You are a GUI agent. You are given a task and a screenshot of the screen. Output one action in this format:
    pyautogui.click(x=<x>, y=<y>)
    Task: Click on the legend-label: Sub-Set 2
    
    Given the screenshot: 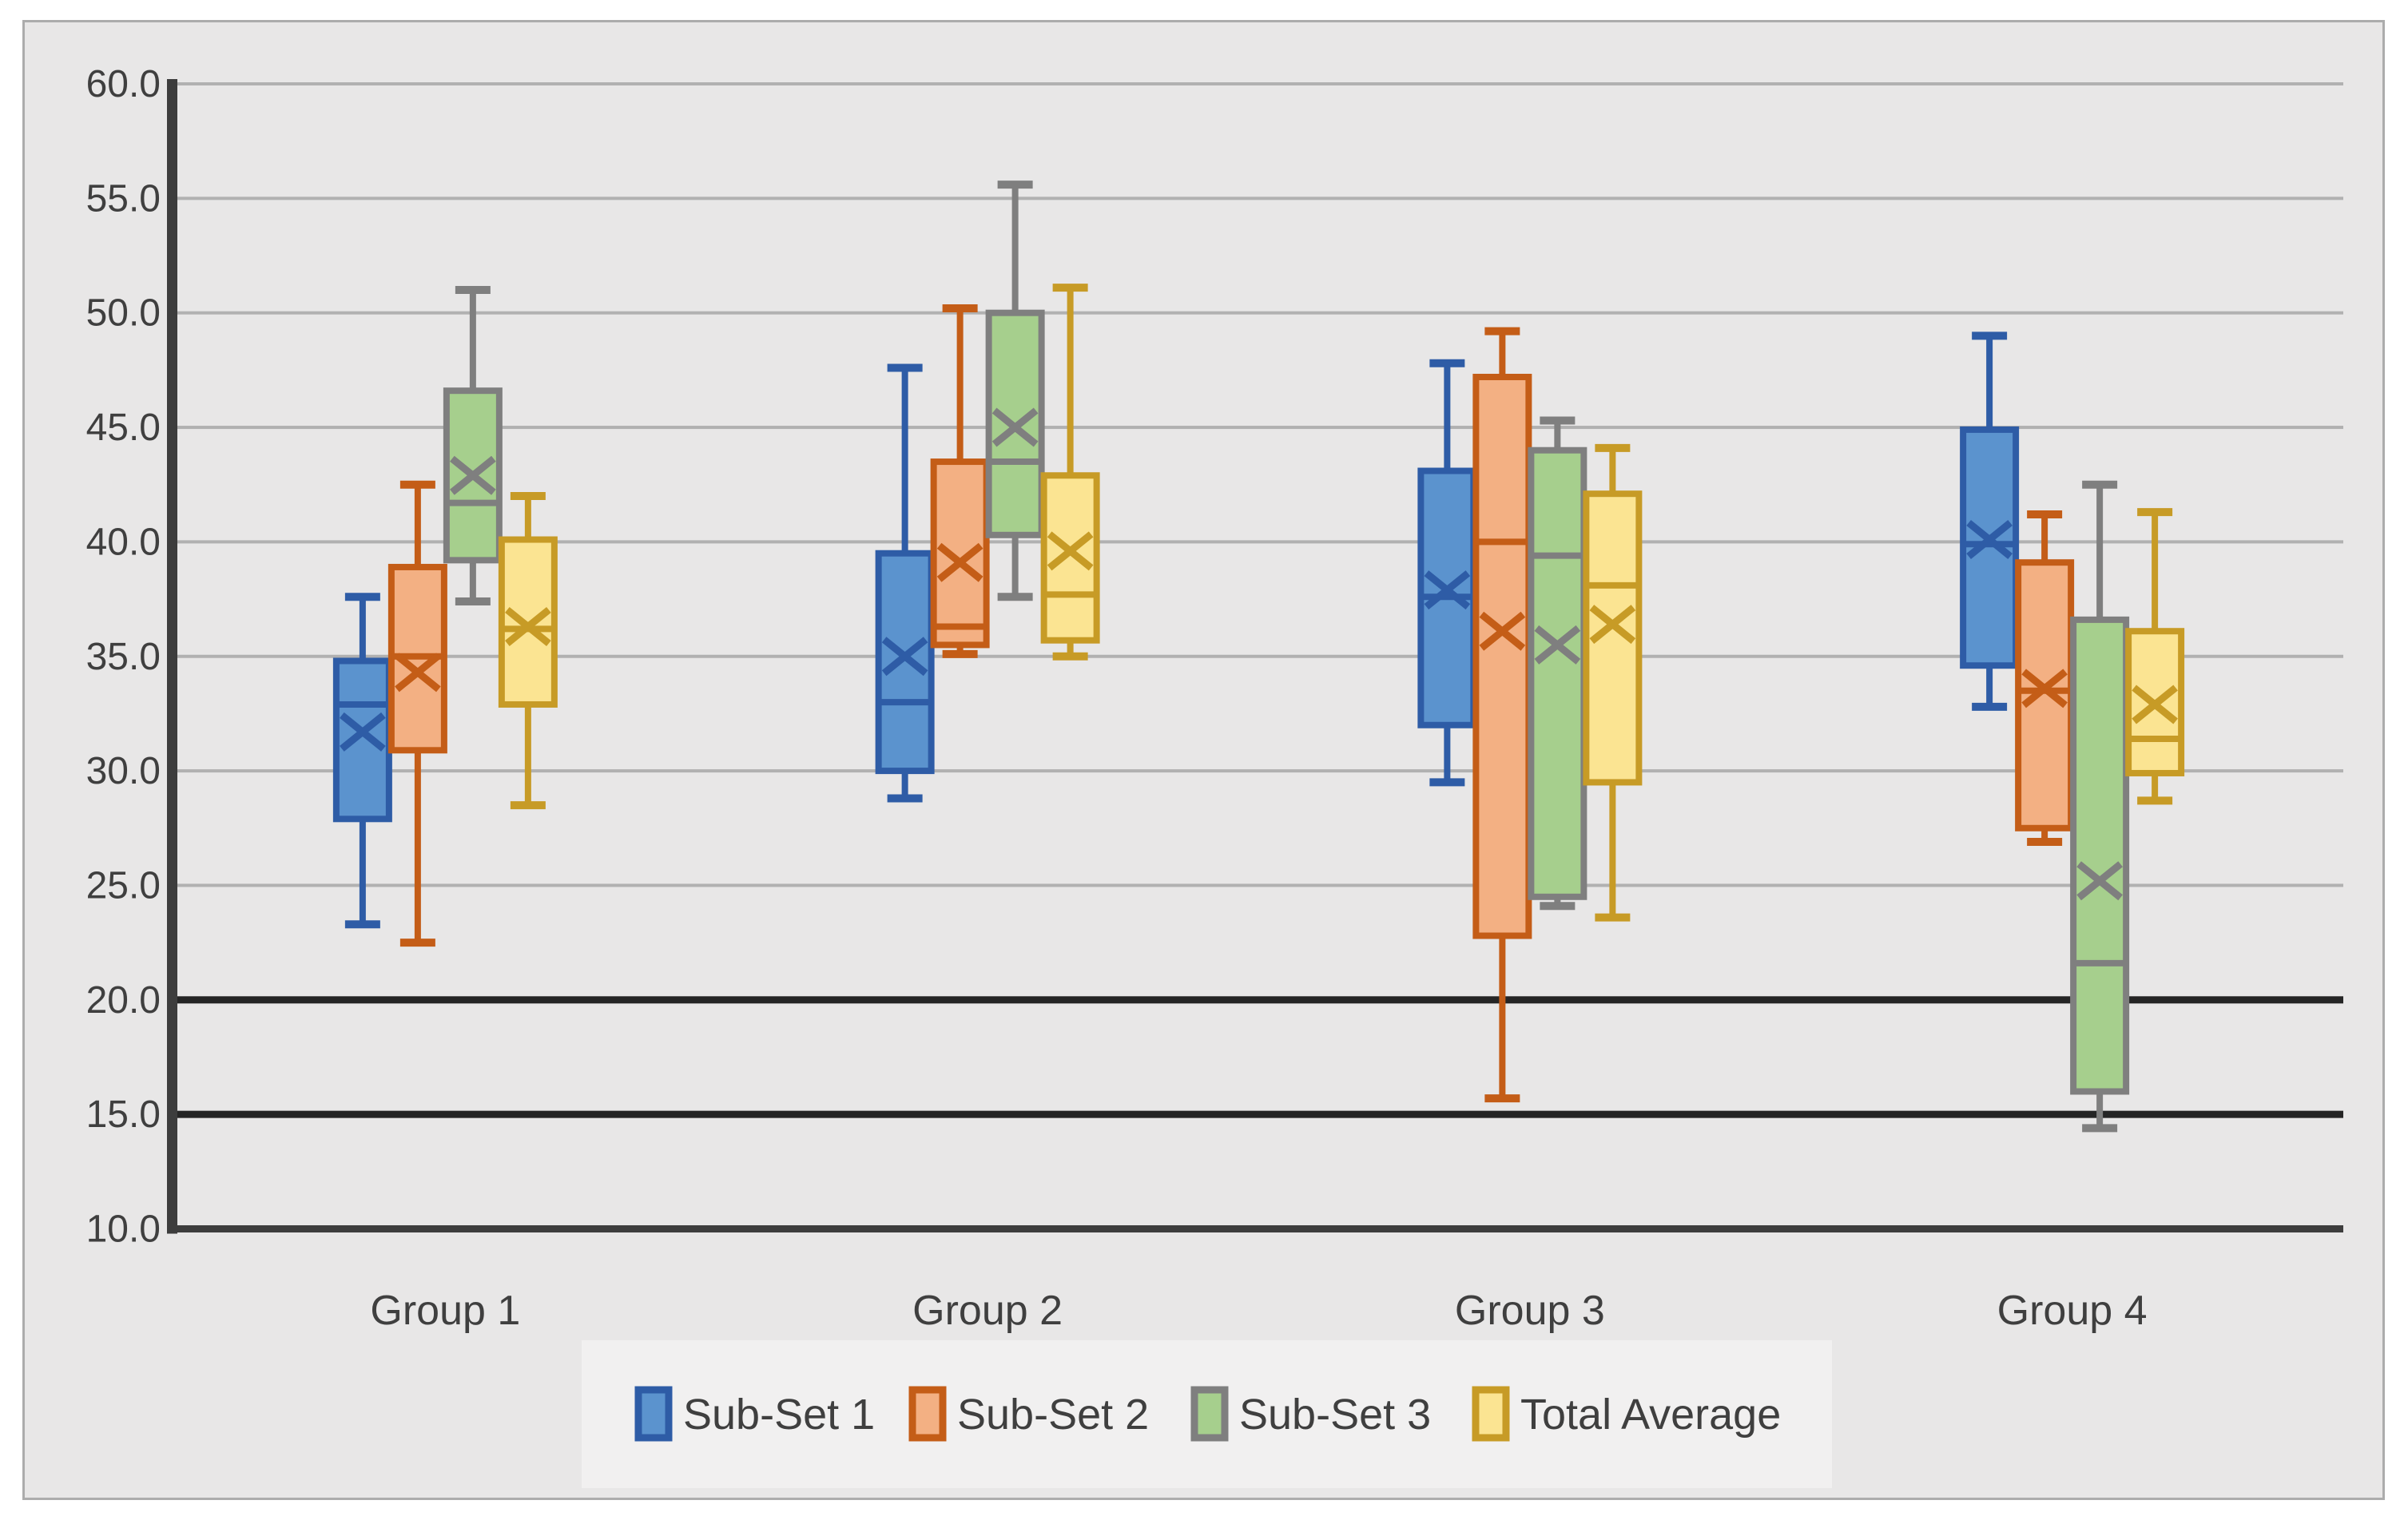 What is the action you would take?
    pyautogui.click(x=1053, y=1415)
    